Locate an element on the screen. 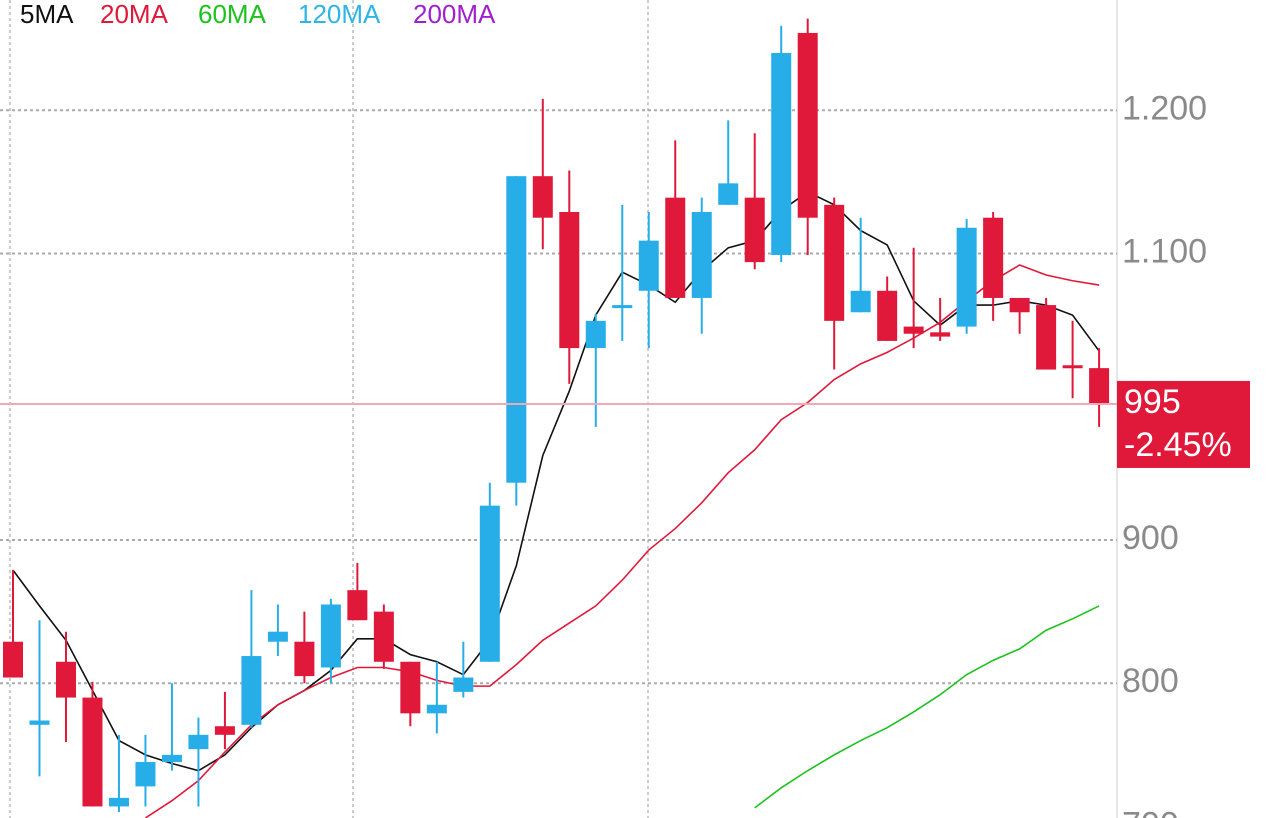 This screenshot has height=818, width=1284. legend-entry: 60MA is located at coordinates (232, 14).